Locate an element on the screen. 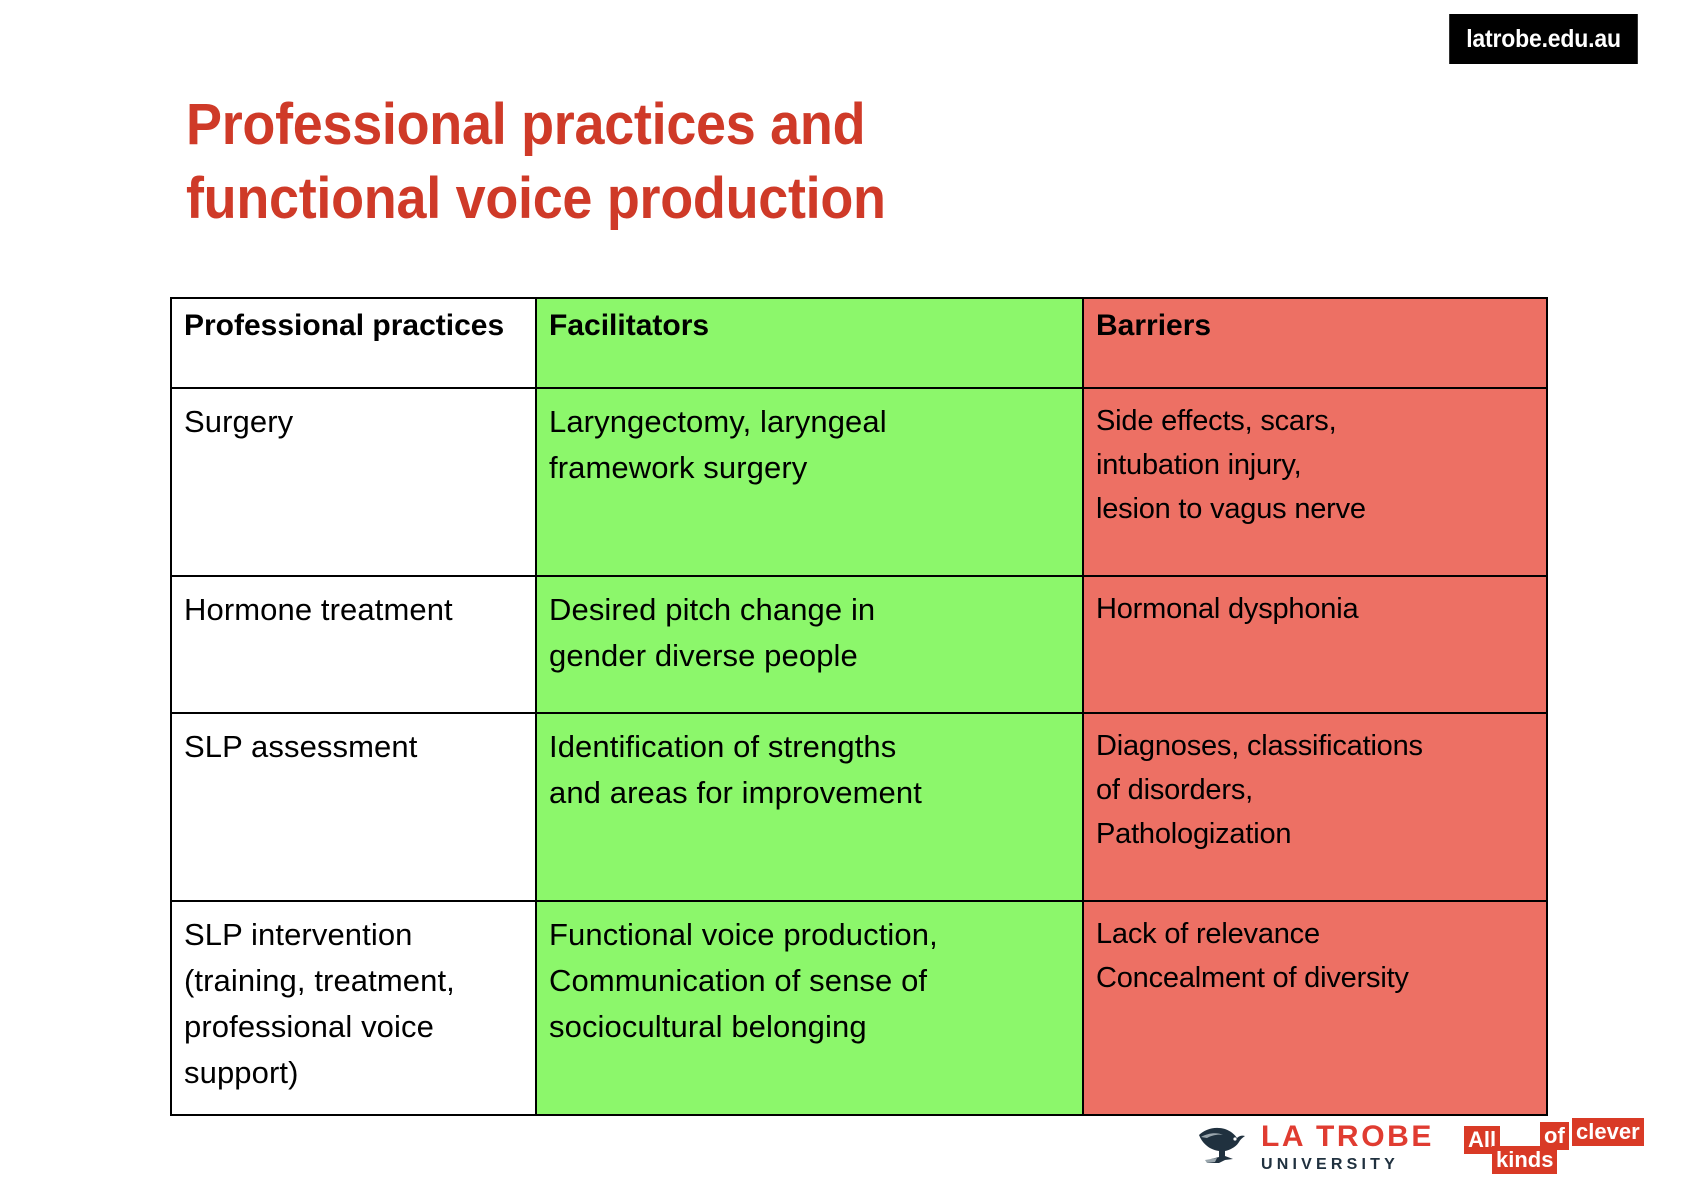 This screenshot has height=1200, width=1702. all-kinds-of-clever-logo: All kinds of clever is located at coordinates (1554, 1147).